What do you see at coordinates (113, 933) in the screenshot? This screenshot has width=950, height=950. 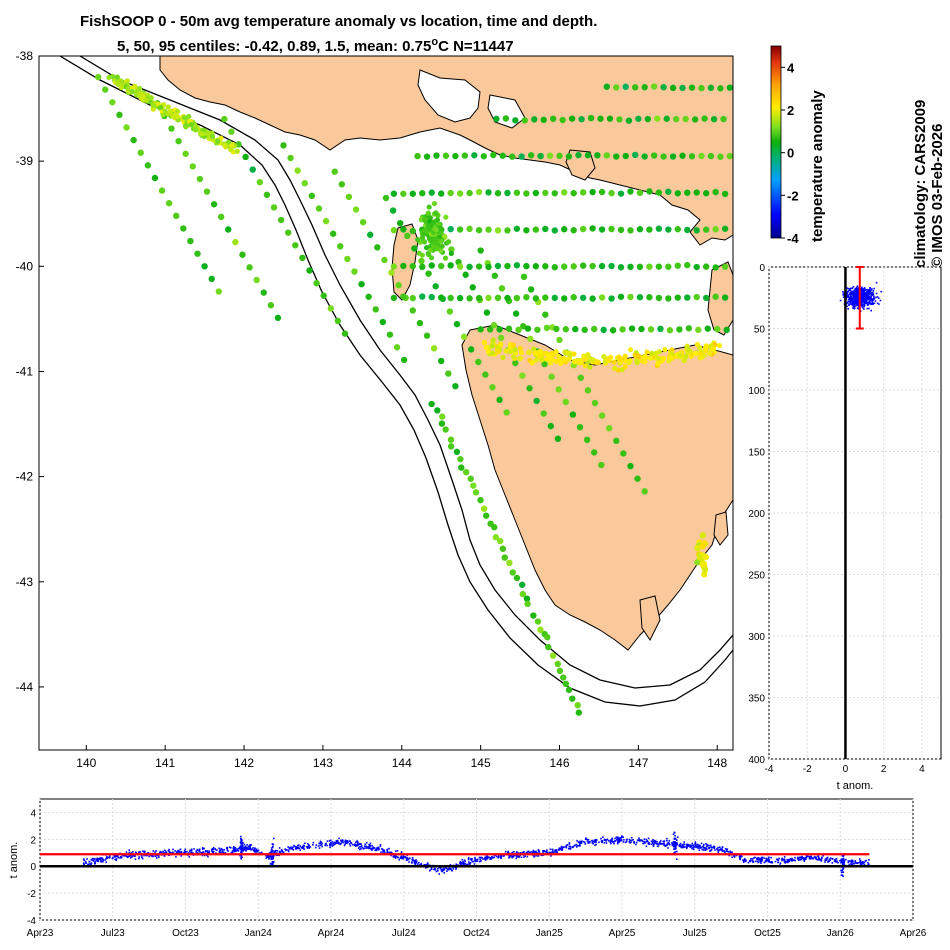 I see `time-x-tick-label: Jul23` at bounding box center [113, 933].